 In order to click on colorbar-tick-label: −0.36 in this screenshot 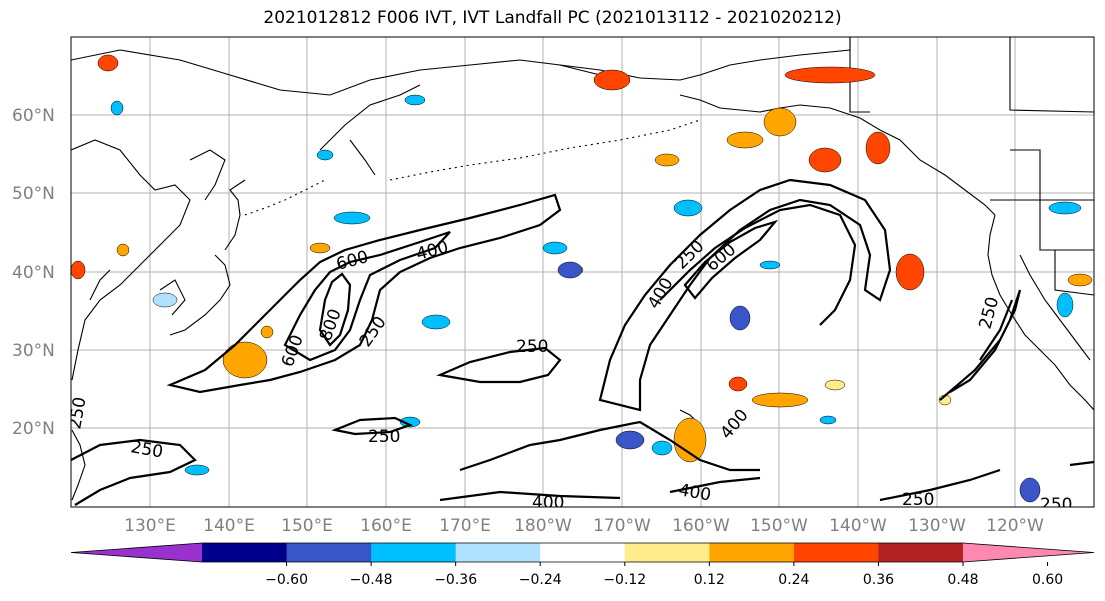, I will do `click(455, 580)`.